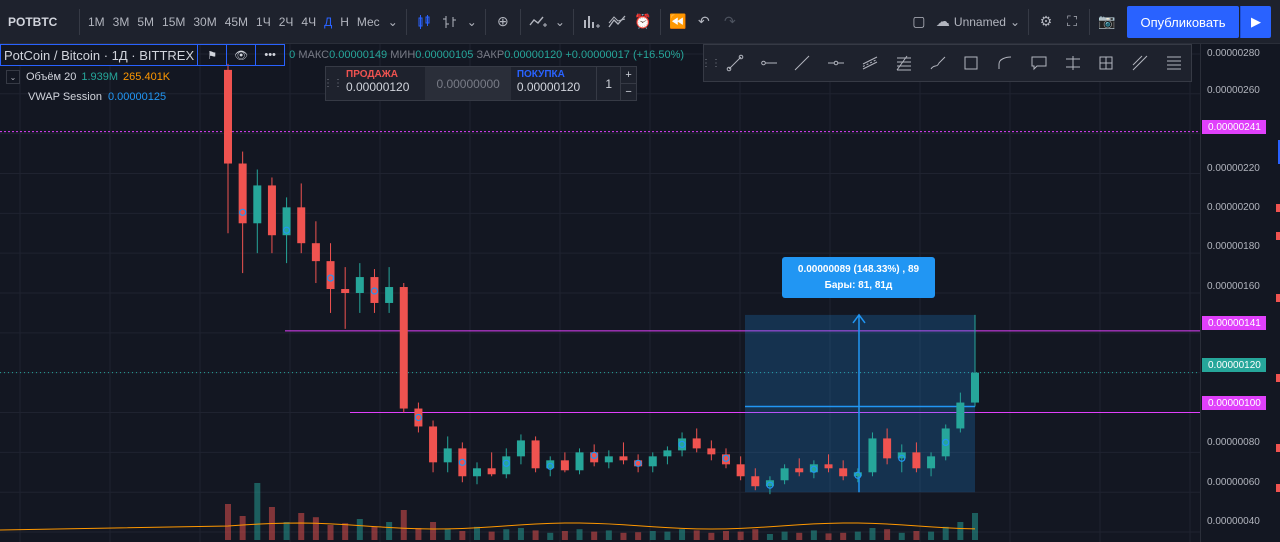  I want to click on plus-circle-icon: ⊕, so click(502, 21).